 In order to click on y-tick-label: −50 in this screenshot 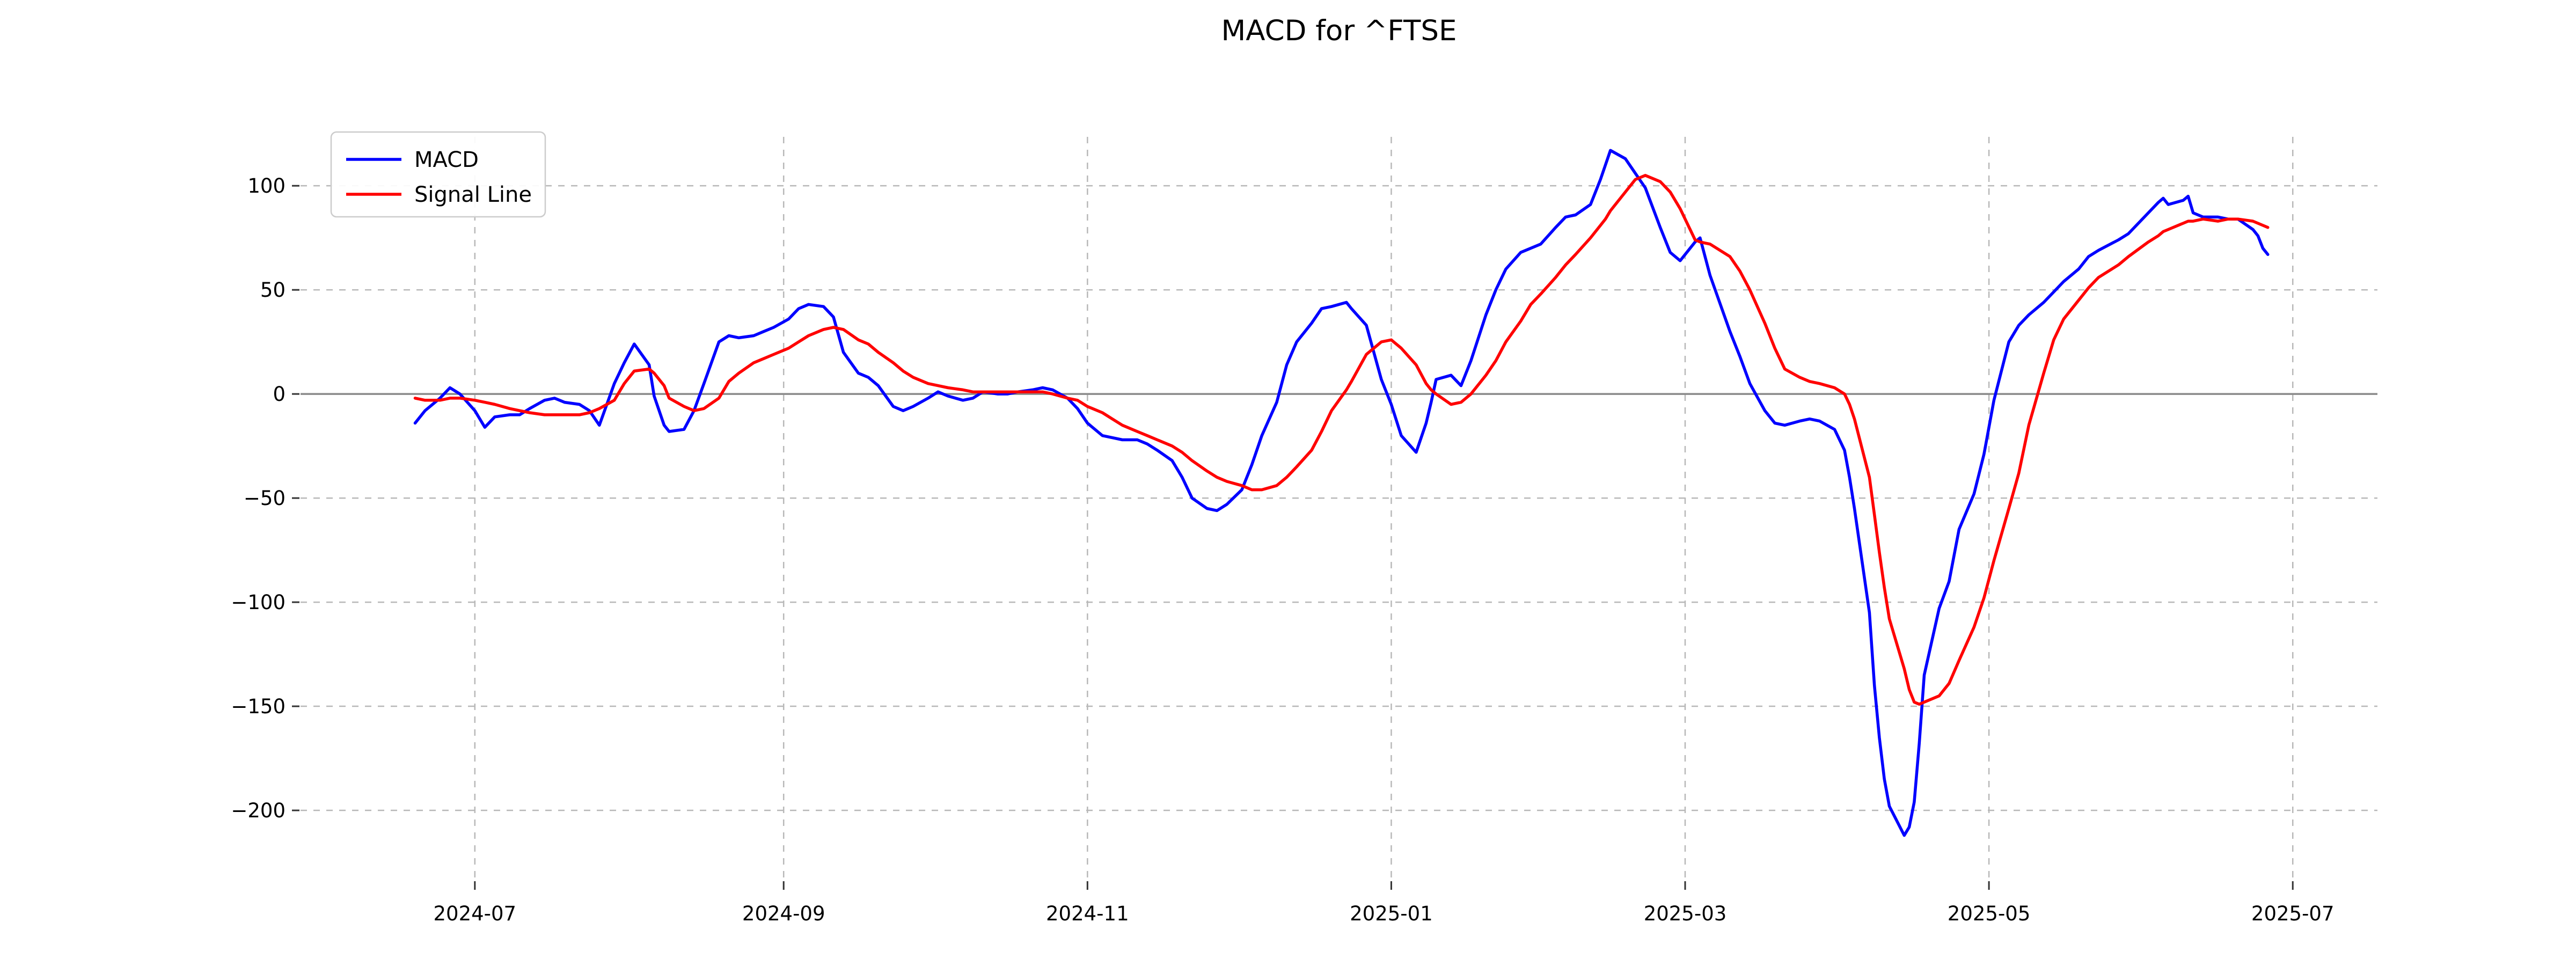, I will do `click(265, 498)`.